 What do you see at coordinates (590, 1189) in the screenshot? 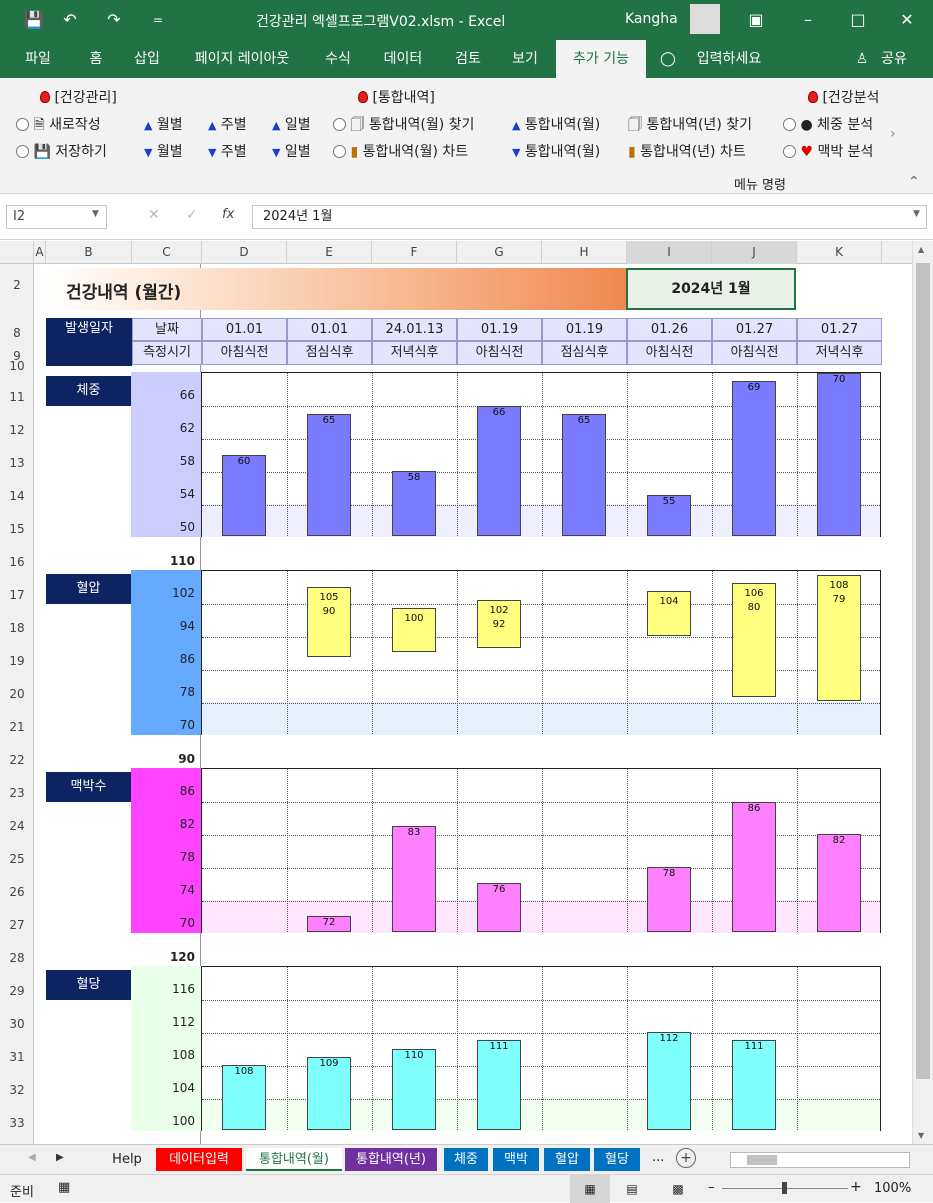
I see `normal-view-icon: ▦` at bounding box center [590, 1189].